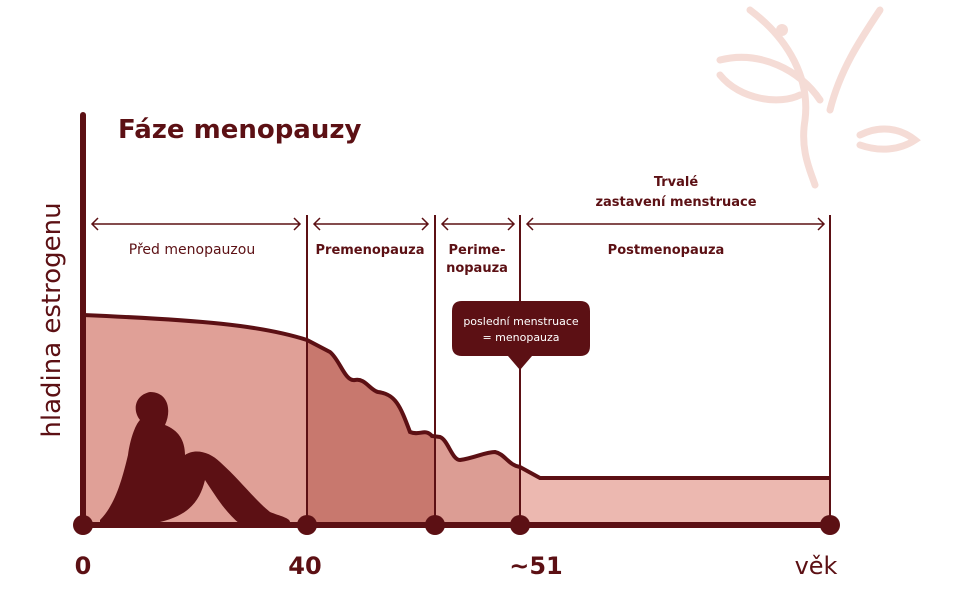 The width and height of the screenshot is (961, 595). Describe the element at coordinates (818, 97) in the screenshot. I see `decoration` at that location.